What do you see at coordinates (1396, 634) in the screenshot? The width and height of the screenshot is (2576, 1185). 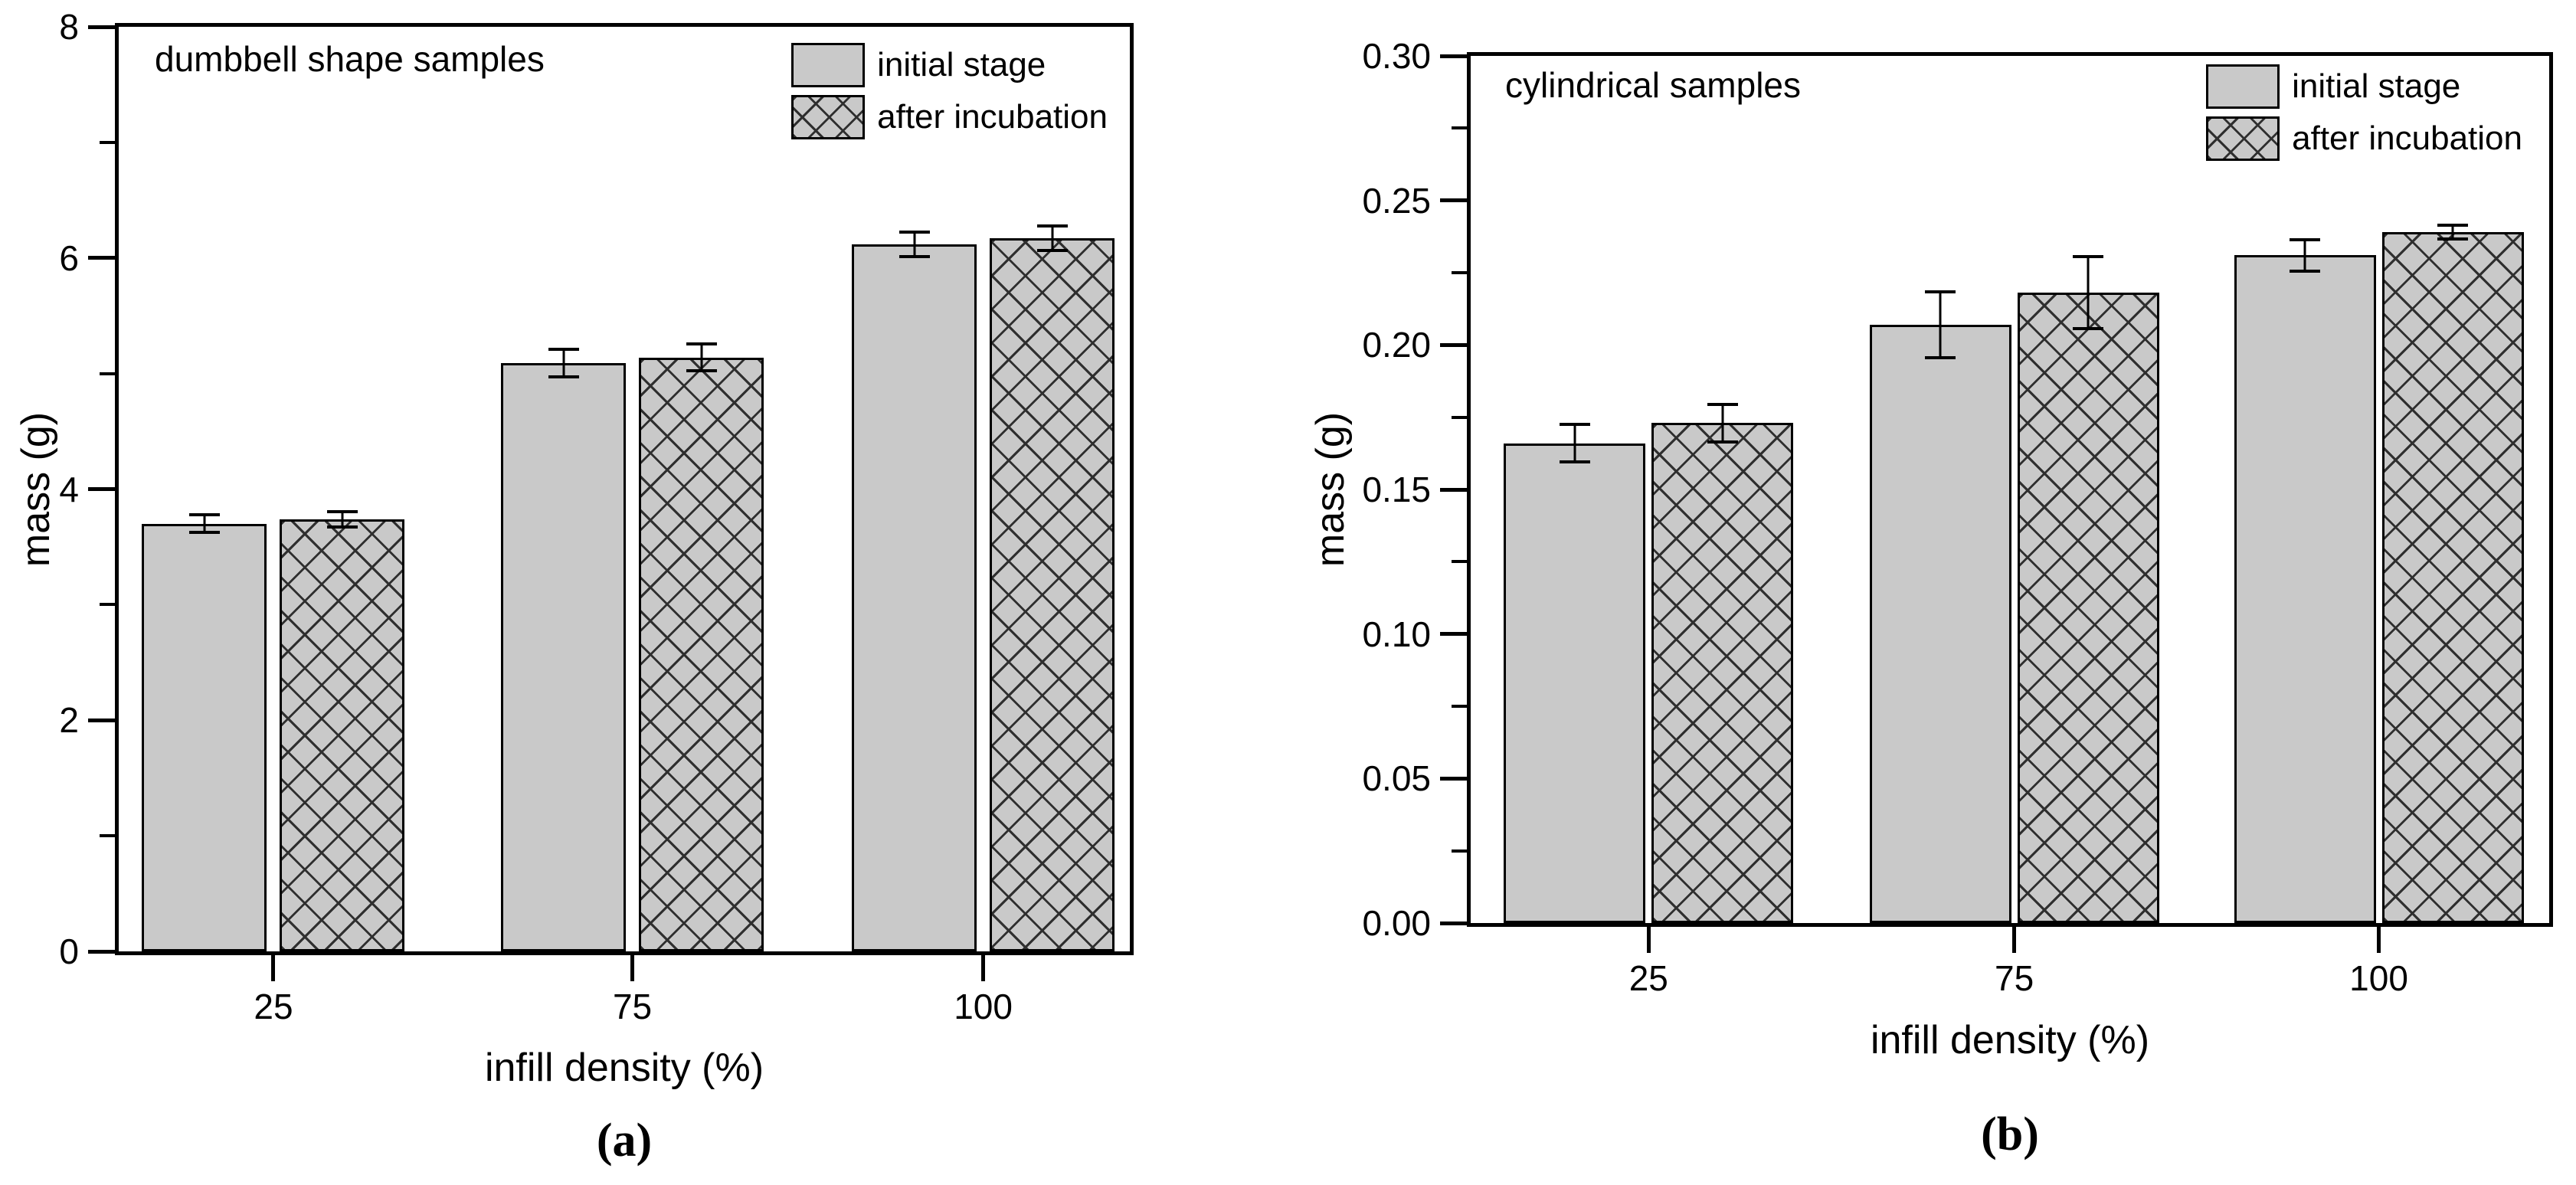 I see `y-axis-tick-label: 0.10` at bounding box center [1396, 634].